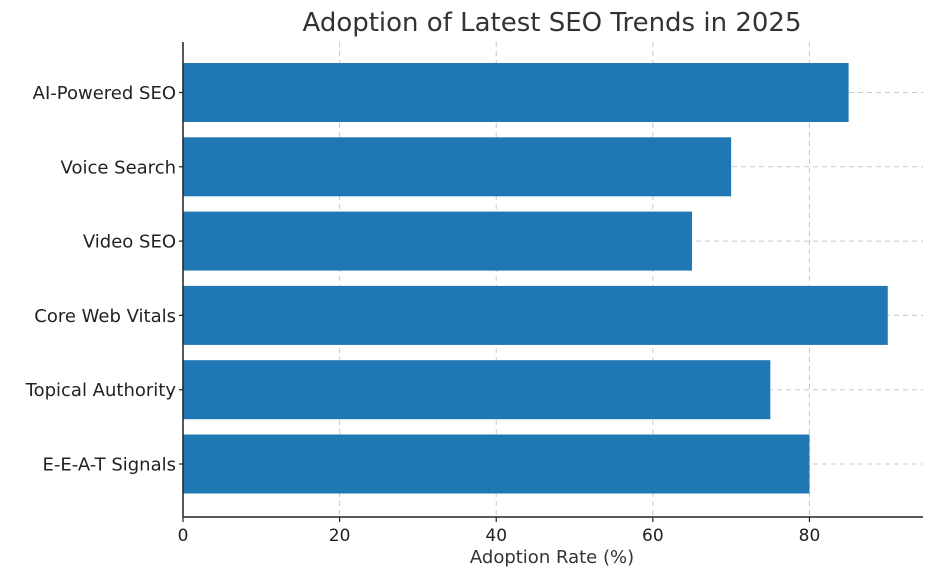  Describe the element at coordinates (810, 536) in the screenshot. I see `x-tick-label: 80` at that location.